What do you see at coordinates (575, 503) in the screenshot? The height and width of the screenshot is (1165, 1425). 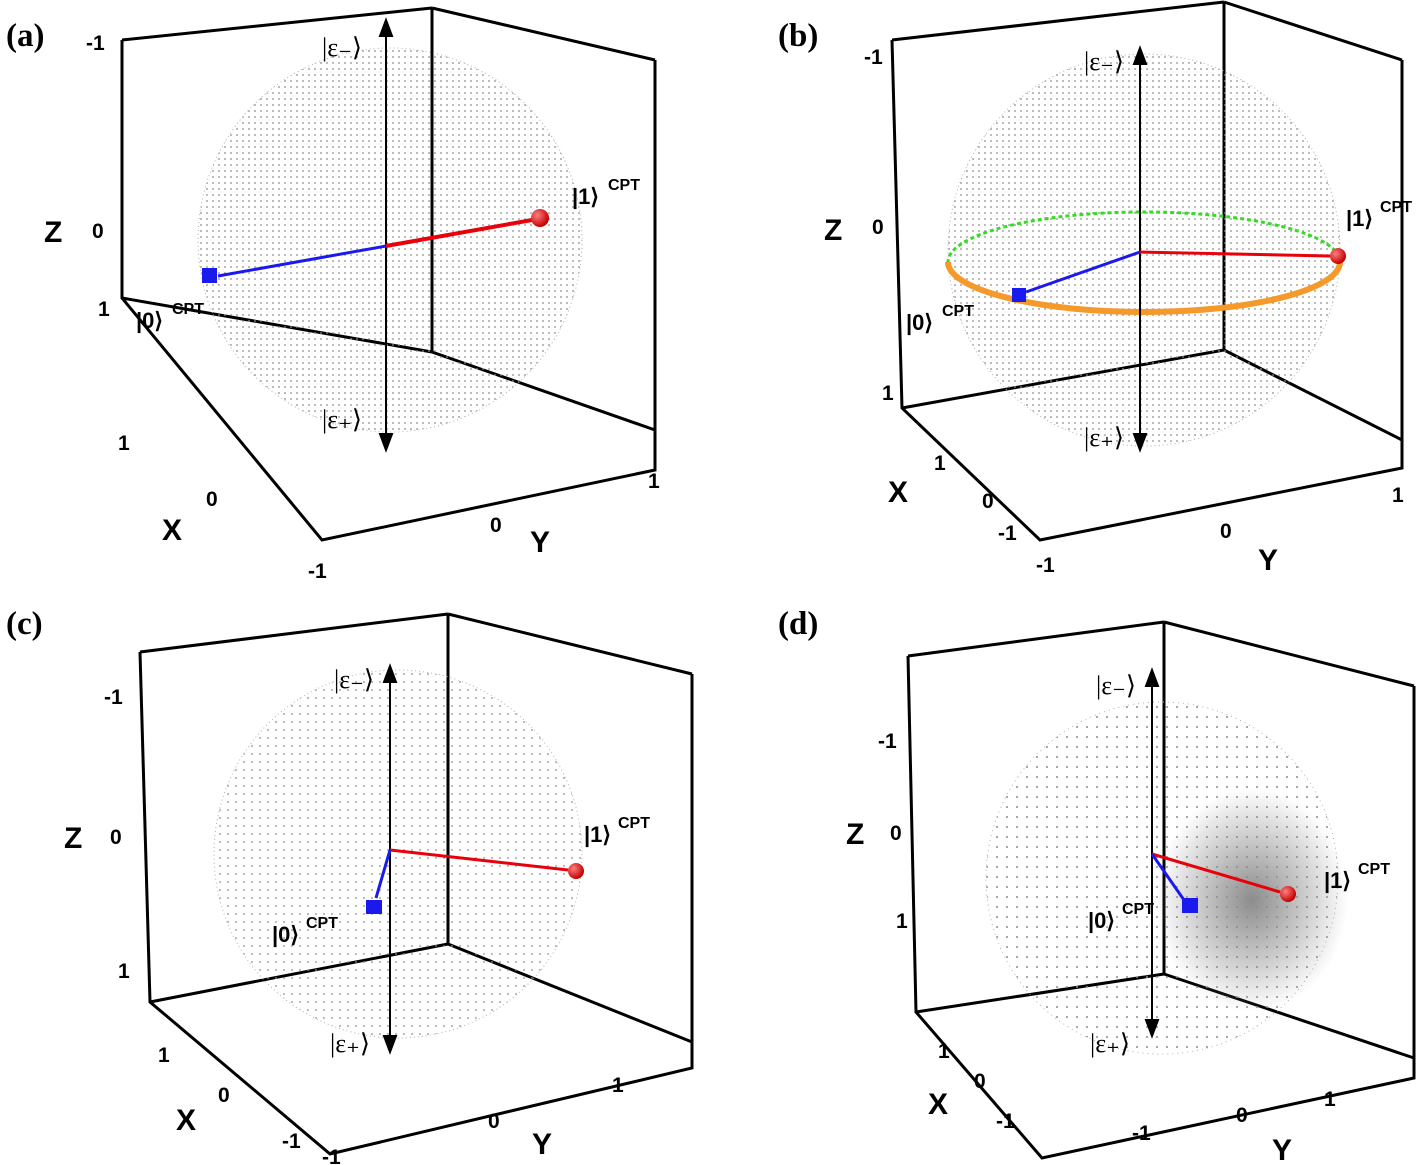 I see `y-ticks: 0 1` at bounding box center [575, 503].